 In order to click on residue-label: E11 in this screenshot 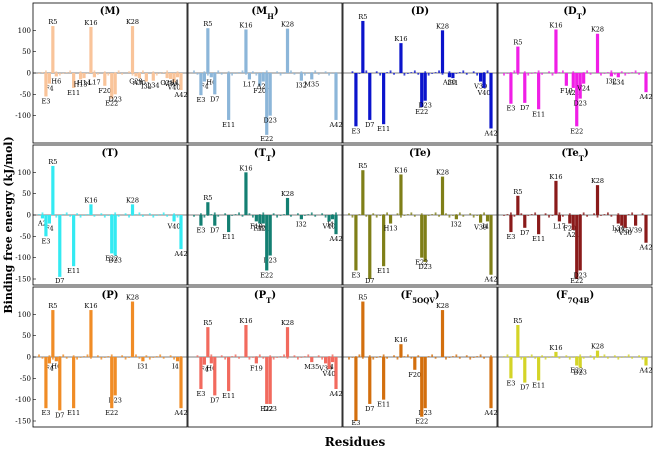, I will do `click(73, 413)`.